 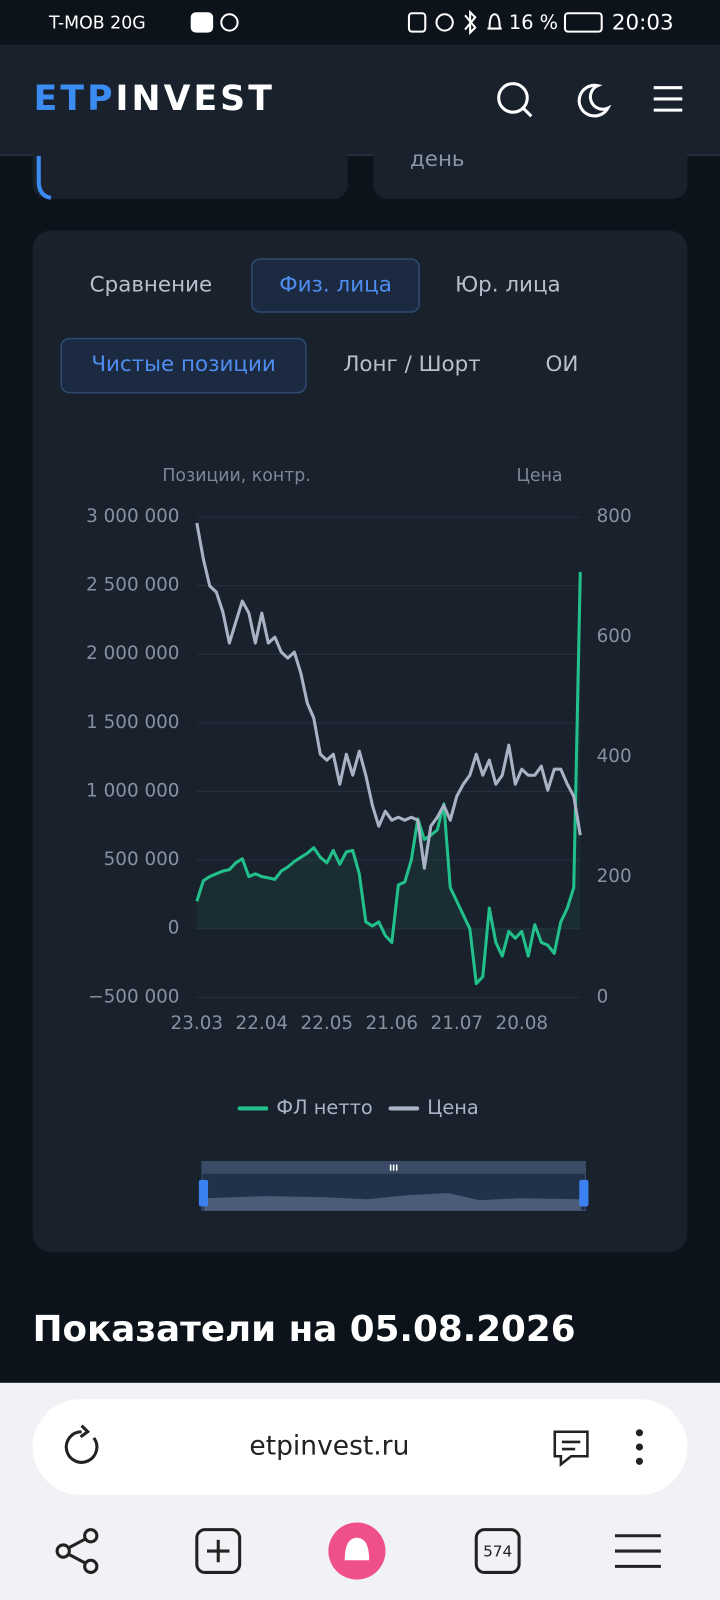 I want to click on y-tick-label: 500 000, so click(x=142, y=859).